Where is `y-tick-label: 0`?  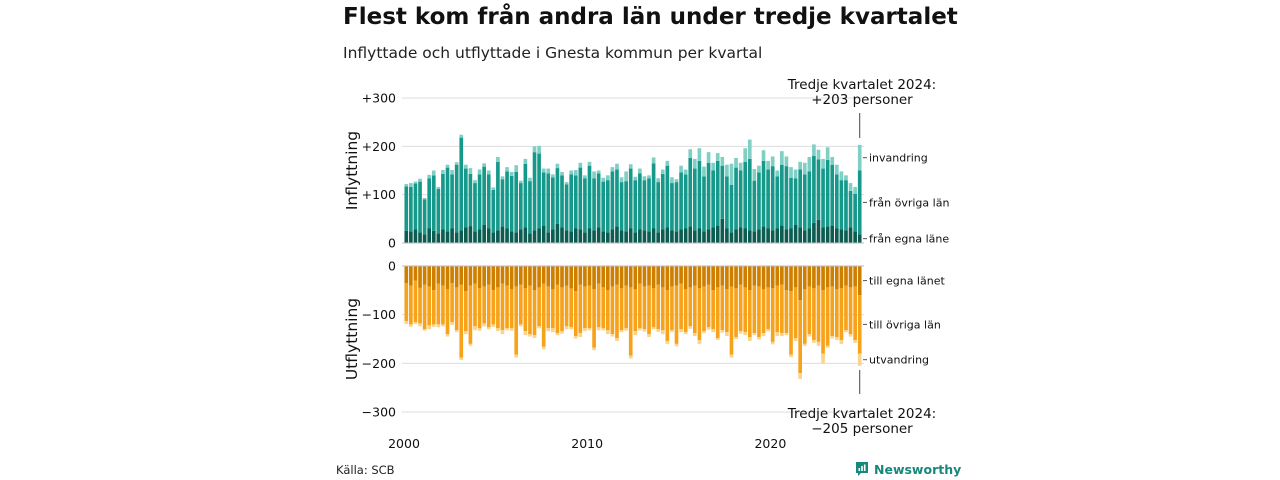 y-tick-label: 0 is located at coordinates (392, 266).